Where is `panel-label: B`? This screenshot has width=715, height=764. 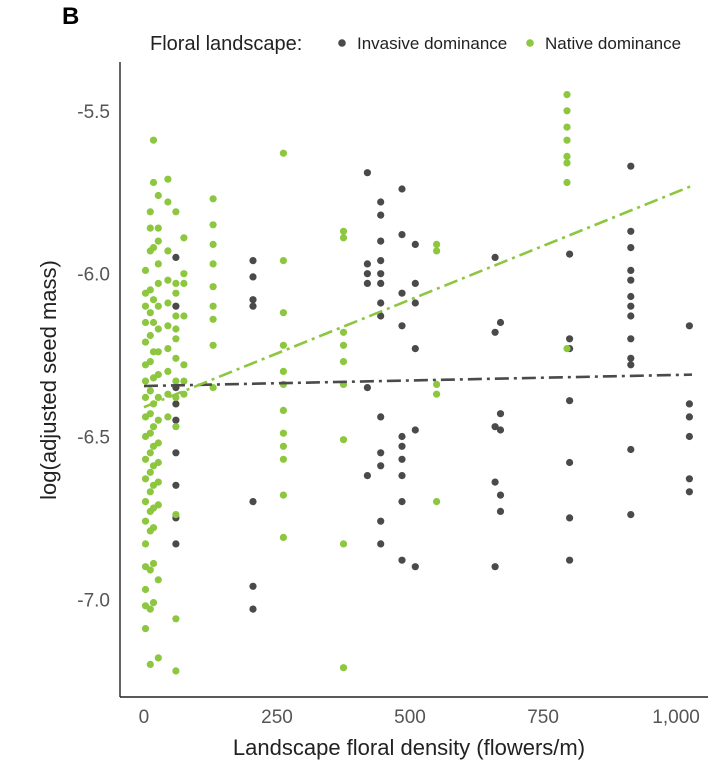
panel-label: B is located at coordinates (70, 16).